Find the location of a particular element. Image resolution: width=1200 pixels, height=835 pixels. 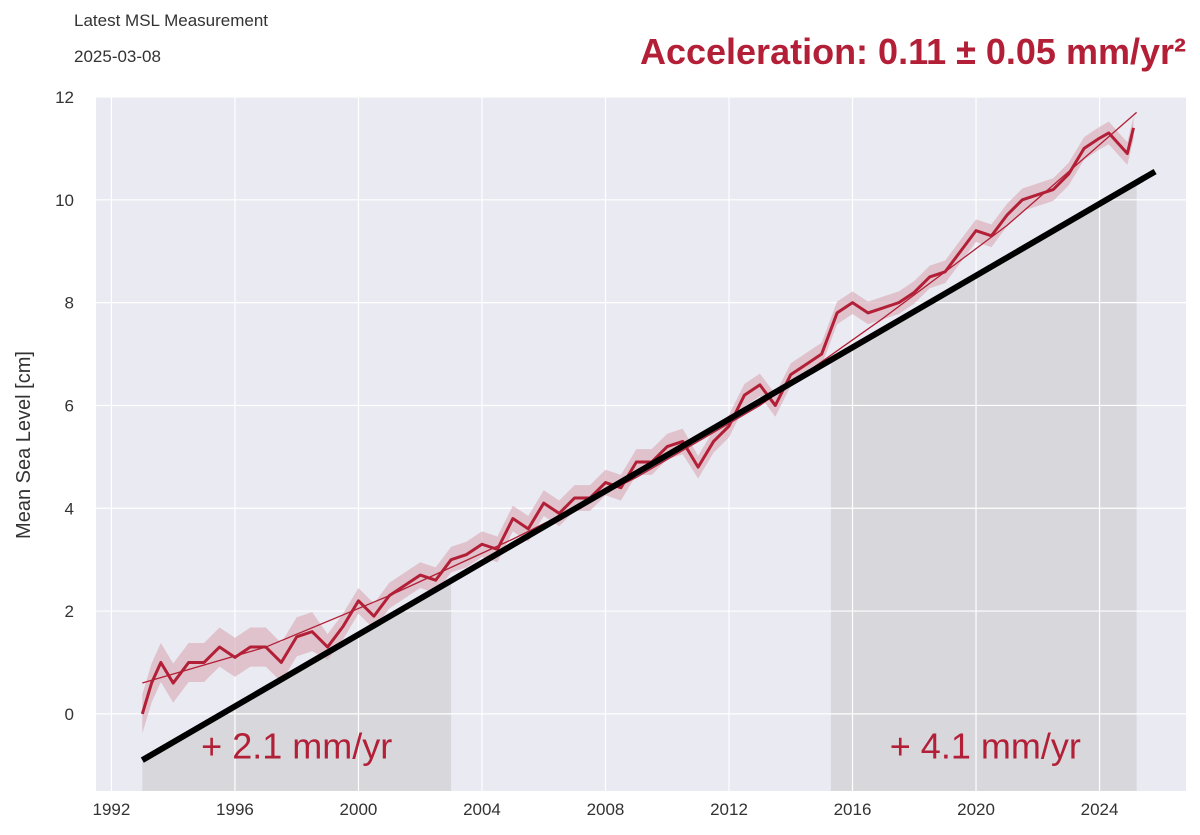

x-tick-label: 2008 is located at coordinates (606, 809).